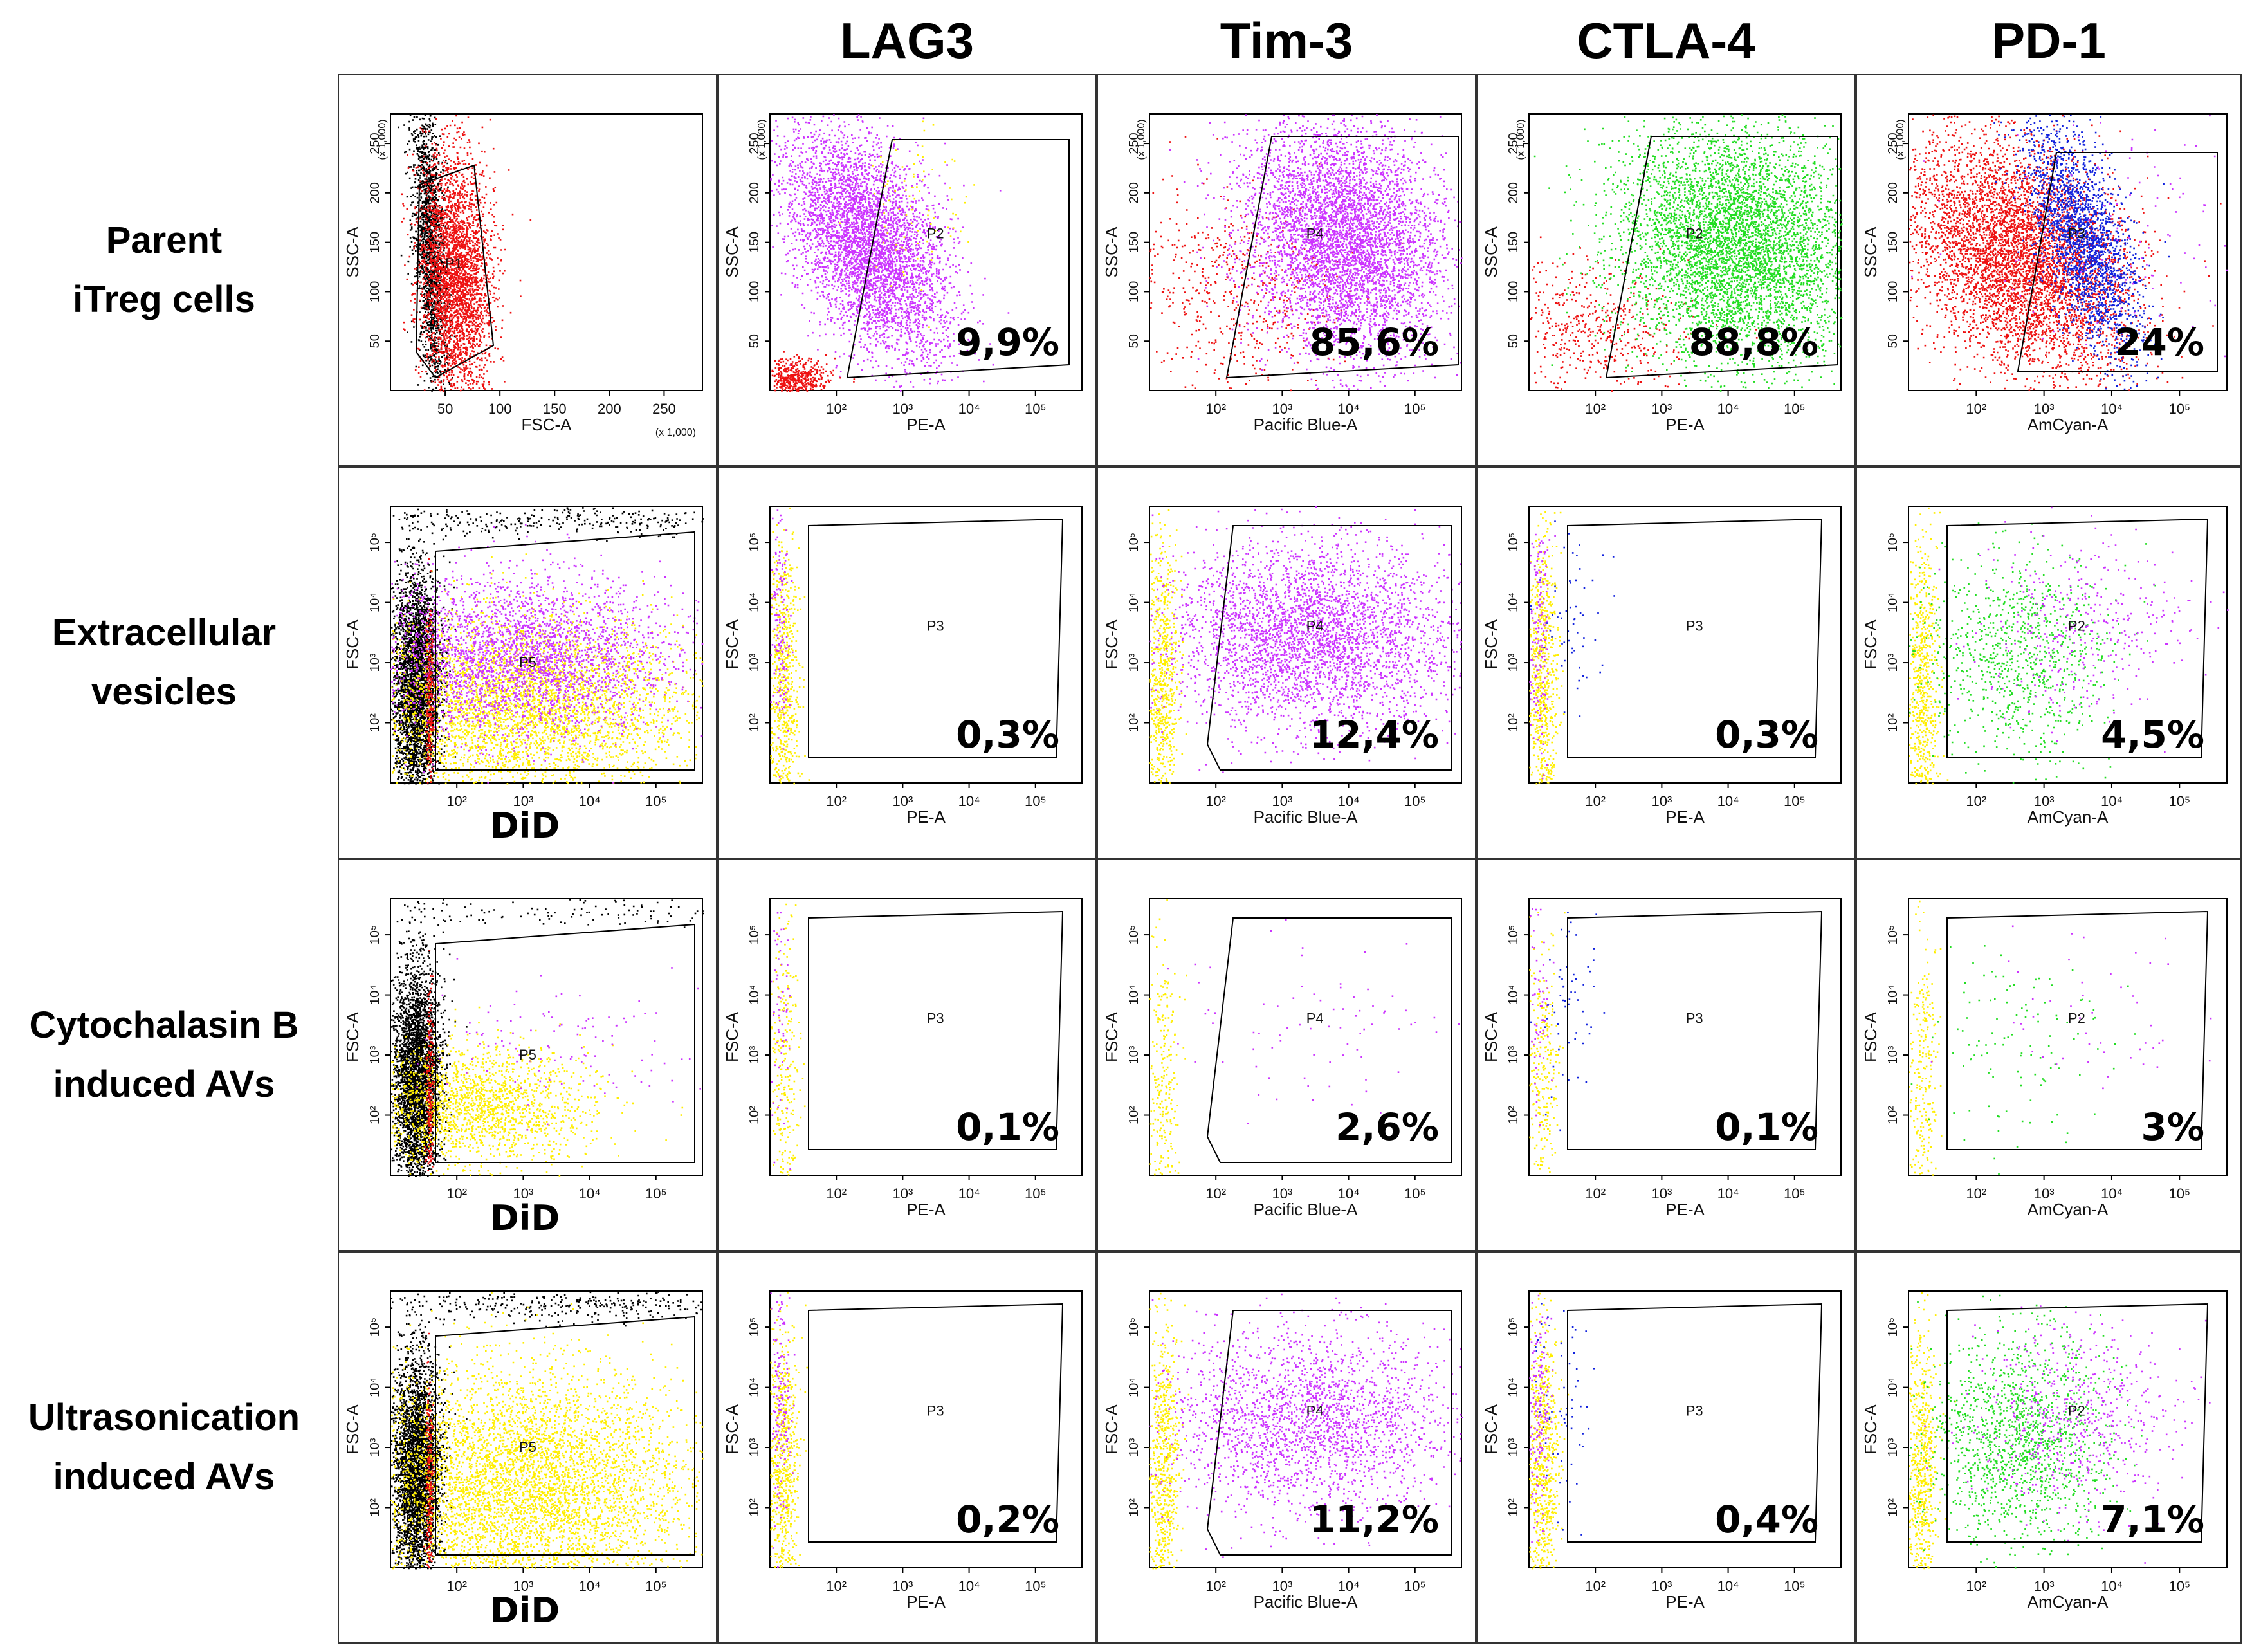 The width and height of the screenshot is (2252, 1652). What do you see at coordinates (907, 40) in the screenshot?
I see `column-header-lag3: LAG3` at bounding box center [907, 40].